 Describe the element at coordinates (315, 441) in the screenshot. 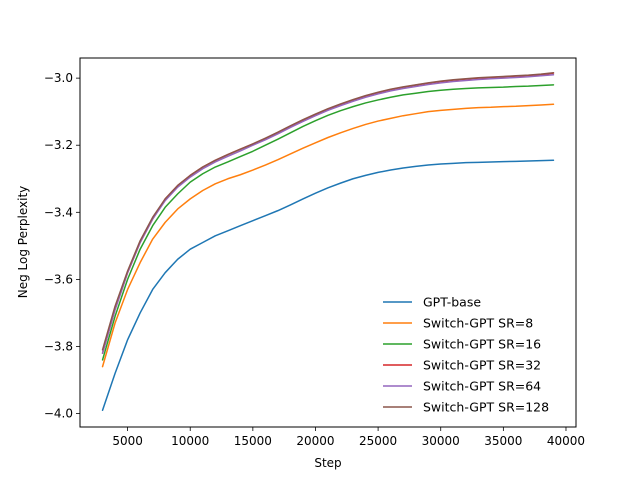

I see `x-tick-label: 20000` at that location.